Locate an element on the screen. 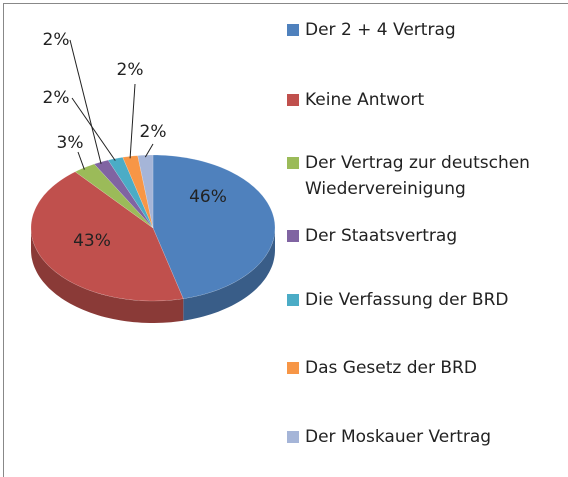 This screenshot has width=568, height=477. legend-item: Das Gesetz der BRD is located at coordinates (427, 368).